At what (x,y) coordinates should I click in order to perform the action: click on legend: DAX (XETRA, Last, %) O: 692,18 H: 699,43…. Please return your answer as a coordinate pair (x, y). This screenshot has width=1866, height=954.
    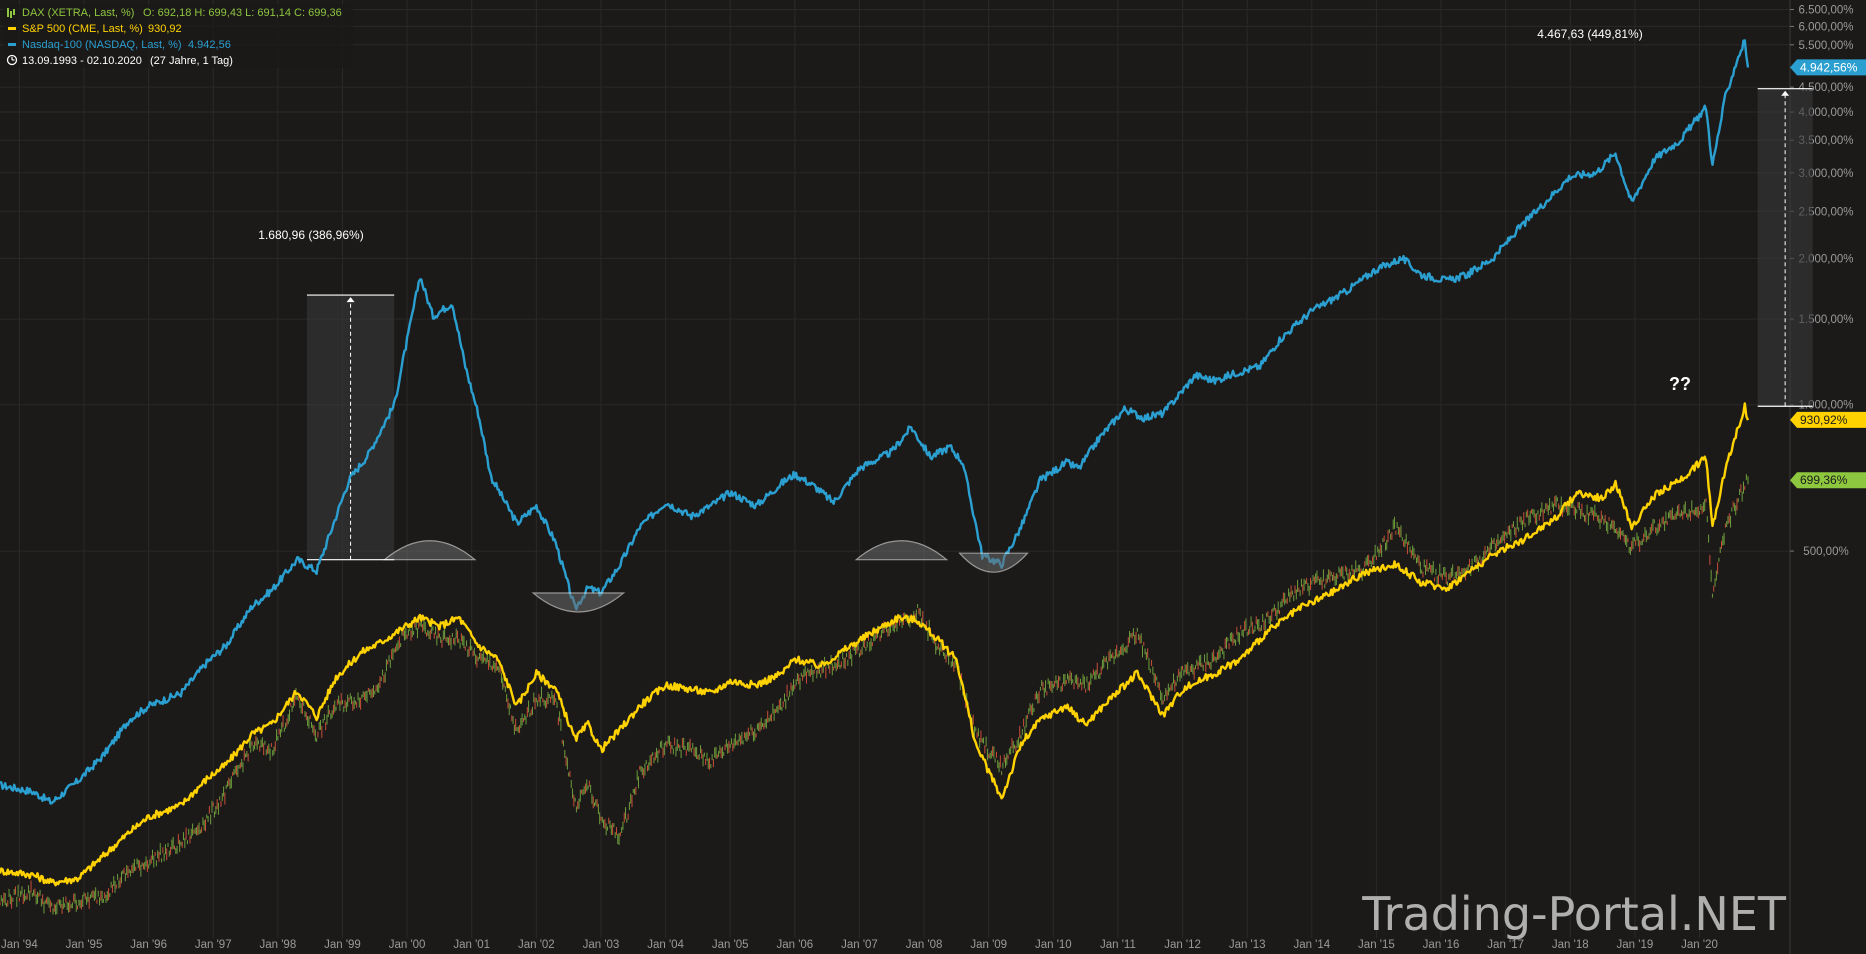
    Looking at the image, I should click on (178, 36).